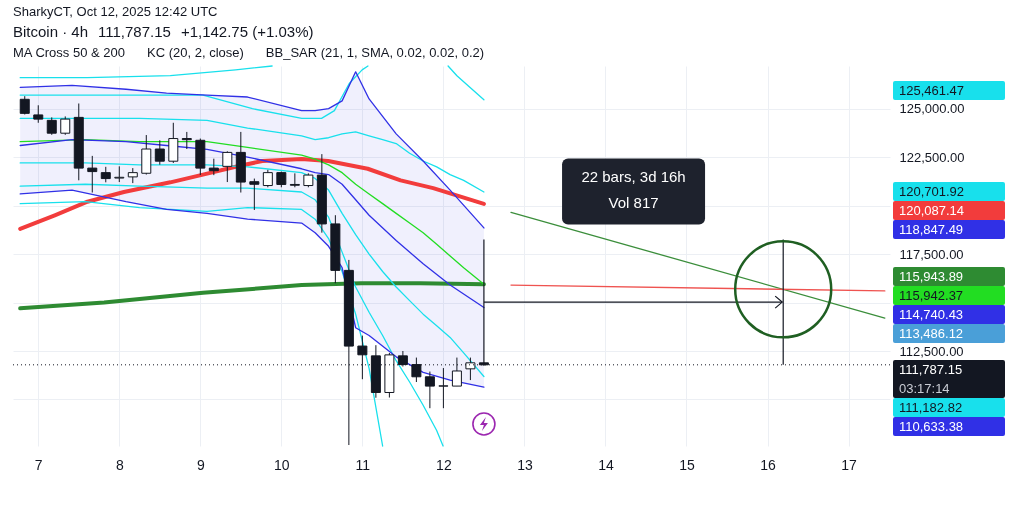 The width and height of the screenshot is (1024, 521). What do you see at coordinates (51, 32) in the screenshot?
I see `chart-title: Bitcoin · 4h` at bounding box center [51, 32].